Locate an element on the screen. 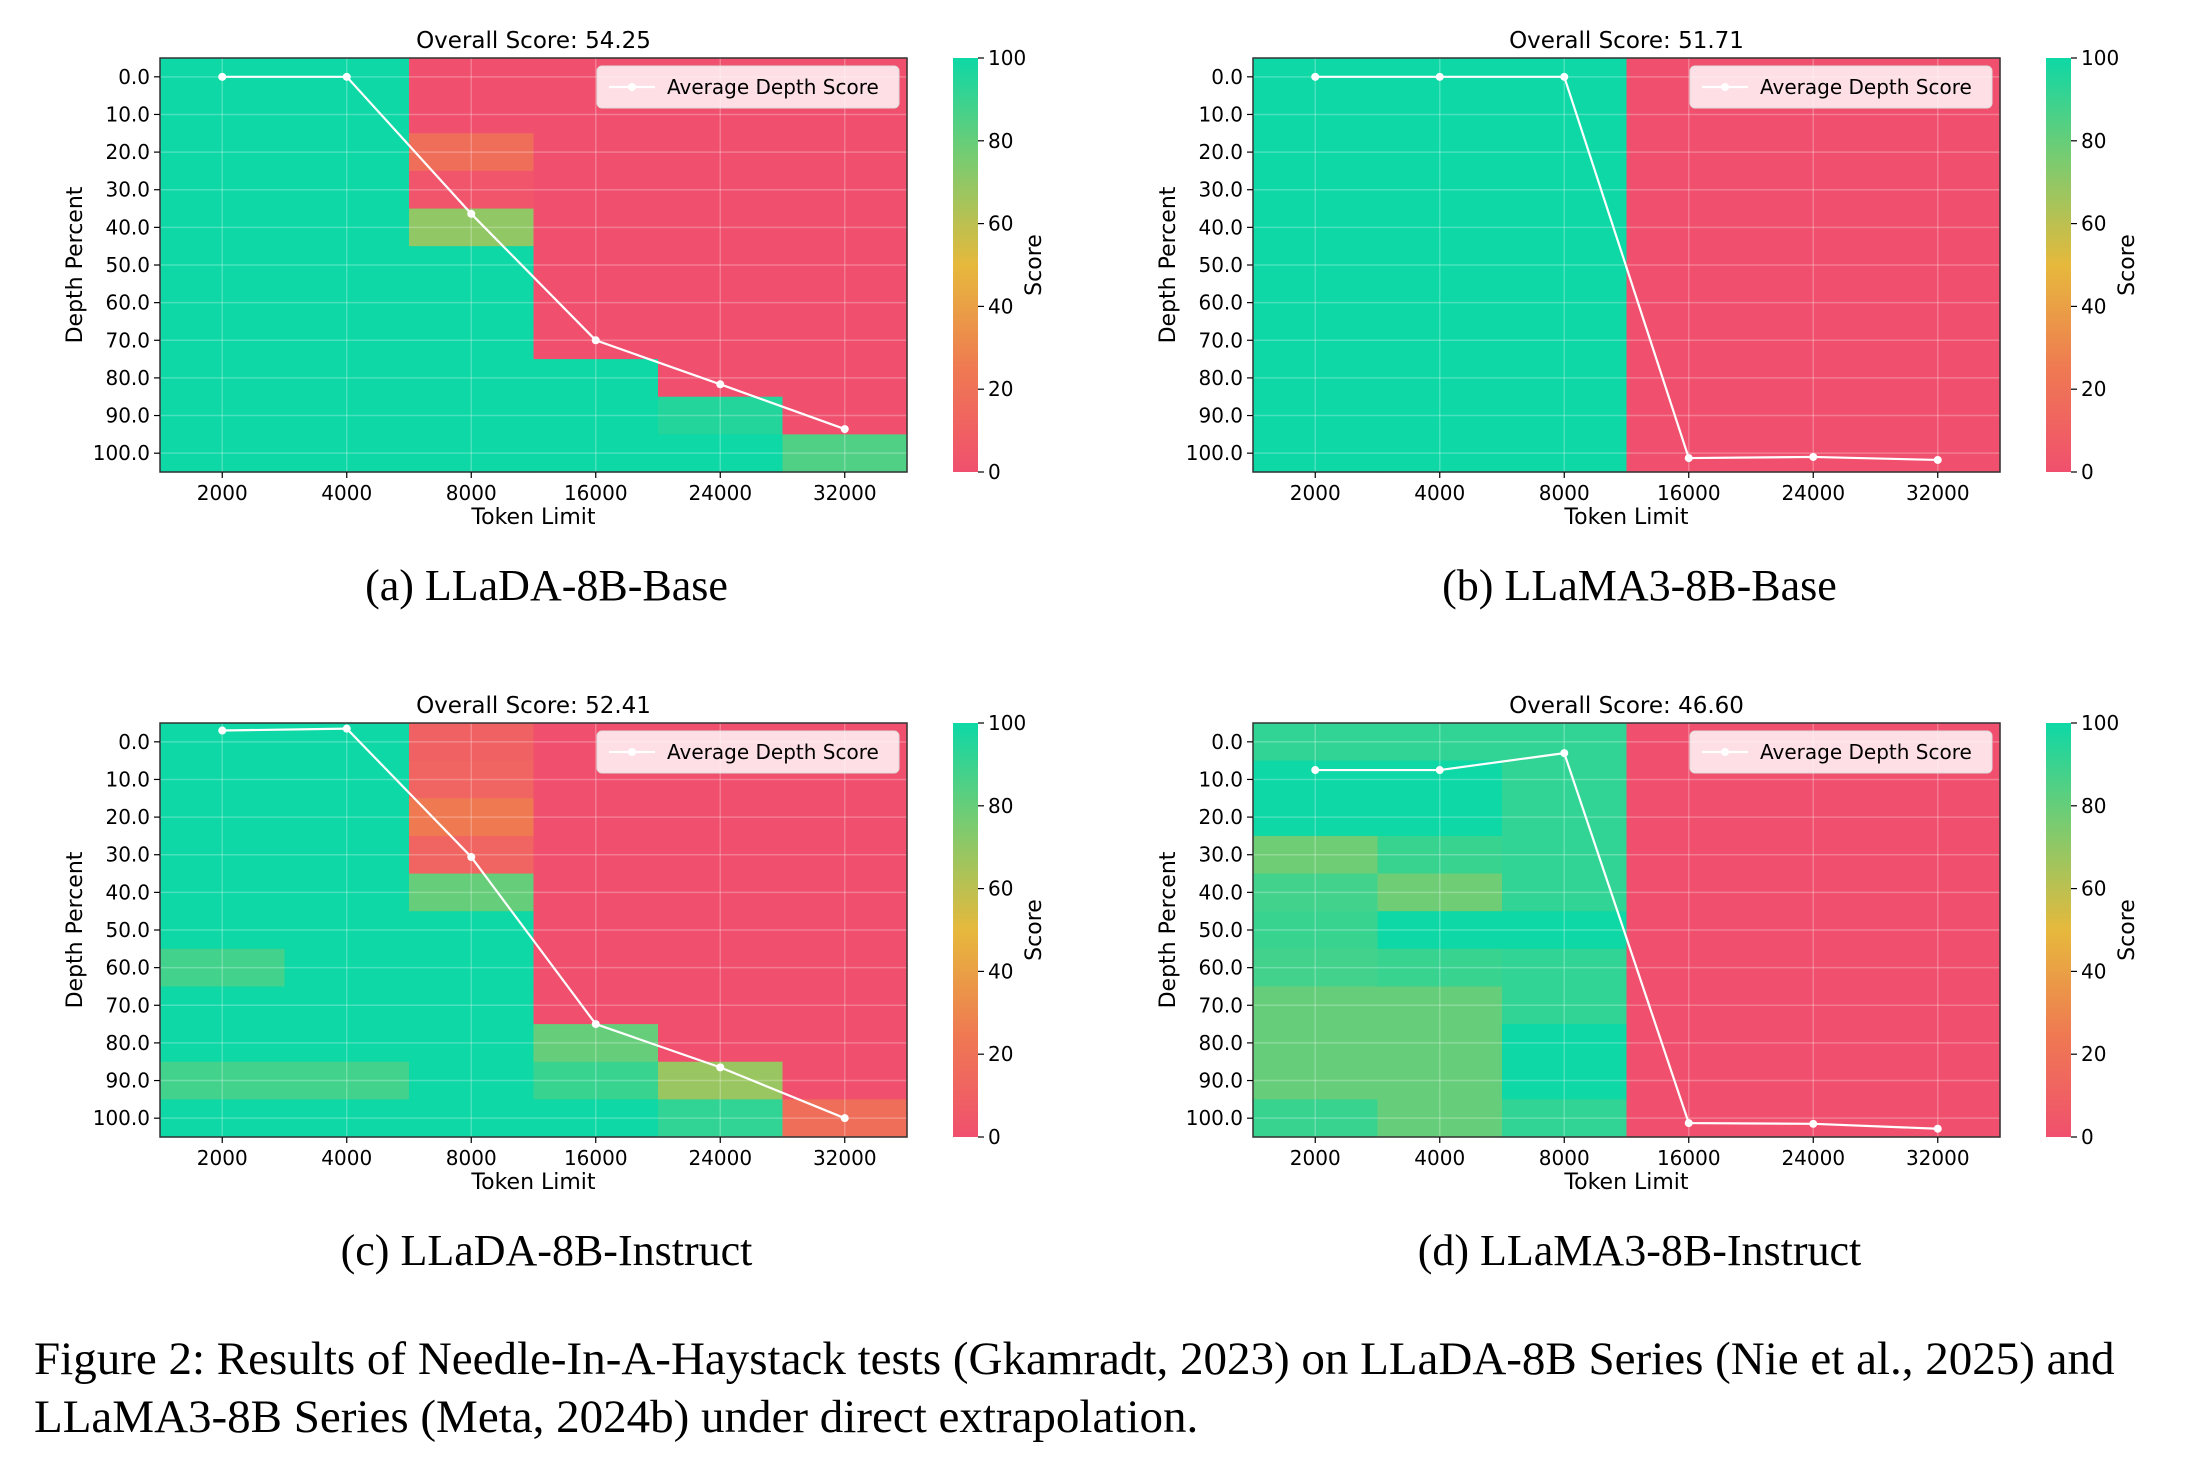 This screenshot has width=2186, height=1472. y-axis-label: Depth Percent is located at coordinates (1168, 264).